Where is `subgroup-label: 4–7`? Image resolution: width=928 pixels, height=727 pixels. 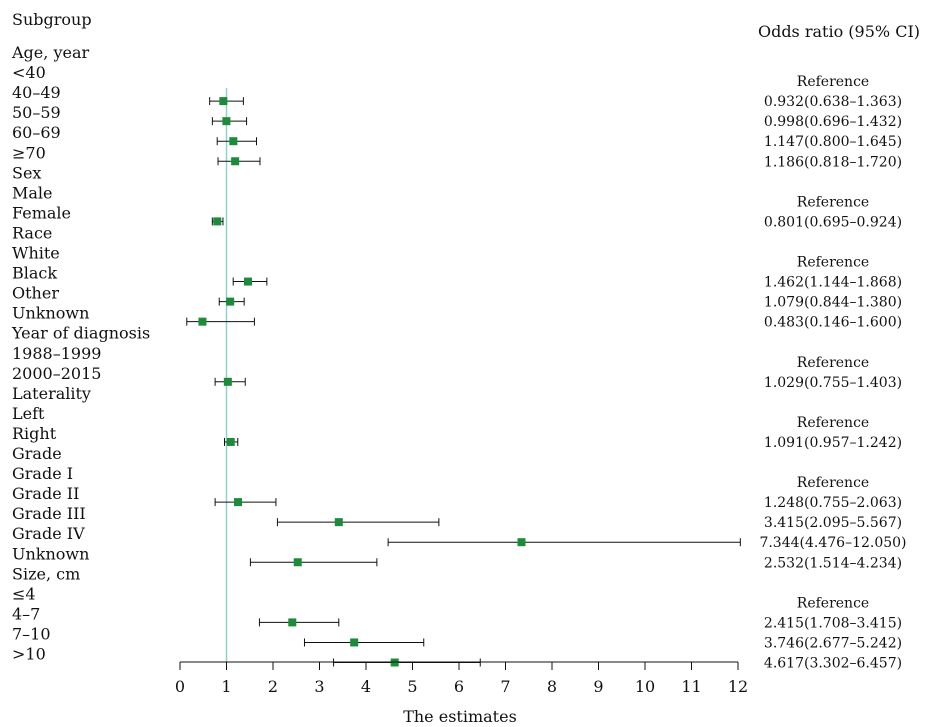
subgroup-label: 4–7 is located at coordinates (26, 613).